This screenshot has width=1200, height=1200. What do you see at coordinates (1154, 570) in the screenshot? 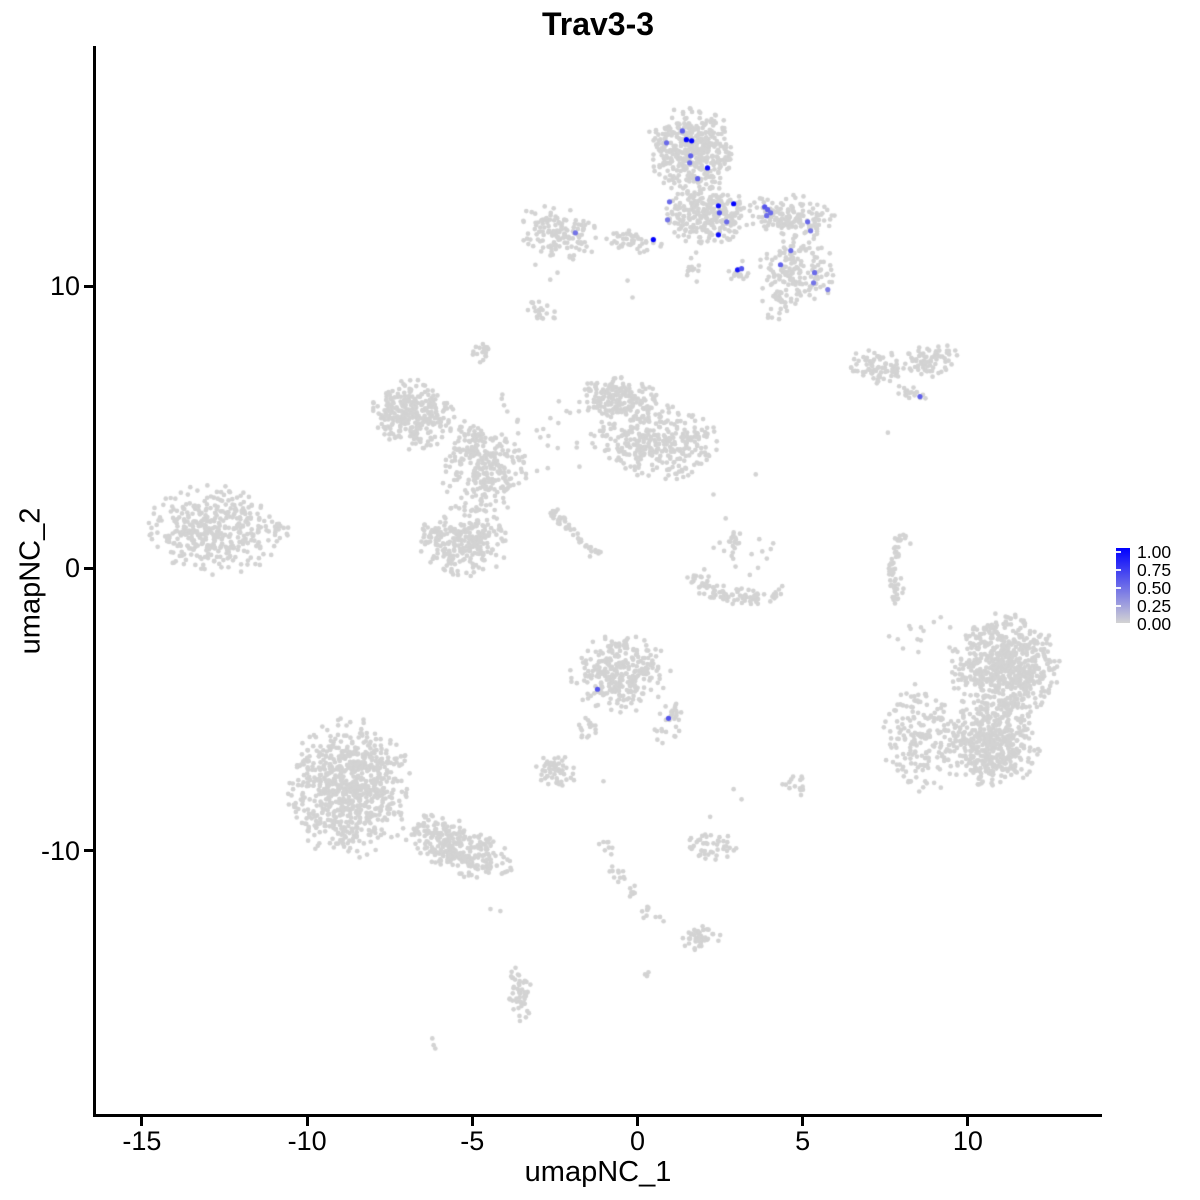
I see `legend-tick-label: 0.75` at bounding box center [1154, 570].